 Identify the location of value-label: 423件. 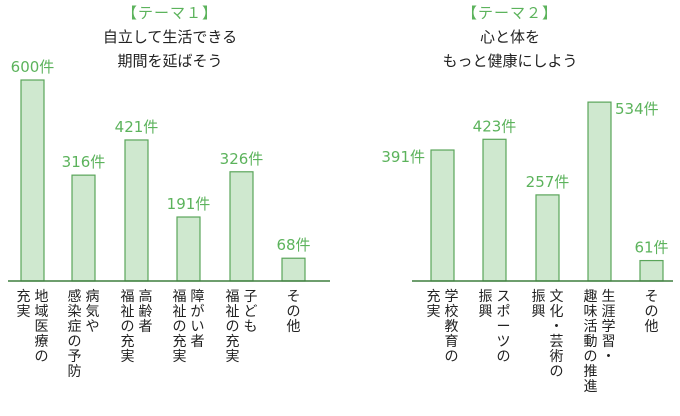
(495, 126).